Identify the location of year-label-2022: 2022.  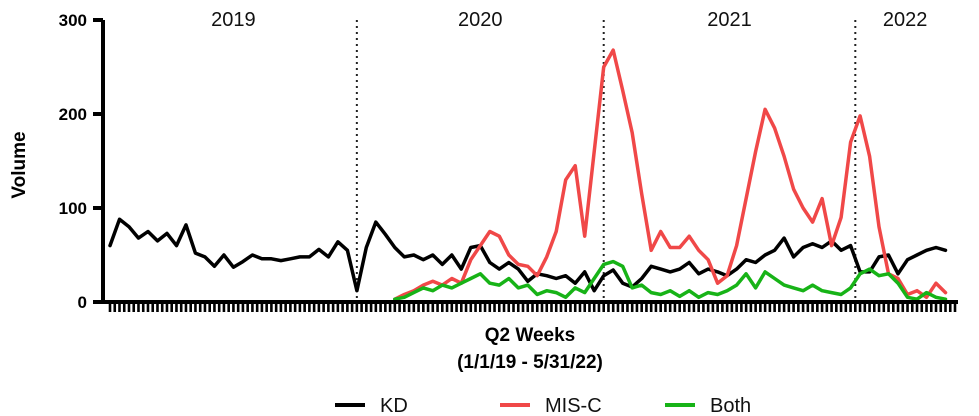
(905, 20).